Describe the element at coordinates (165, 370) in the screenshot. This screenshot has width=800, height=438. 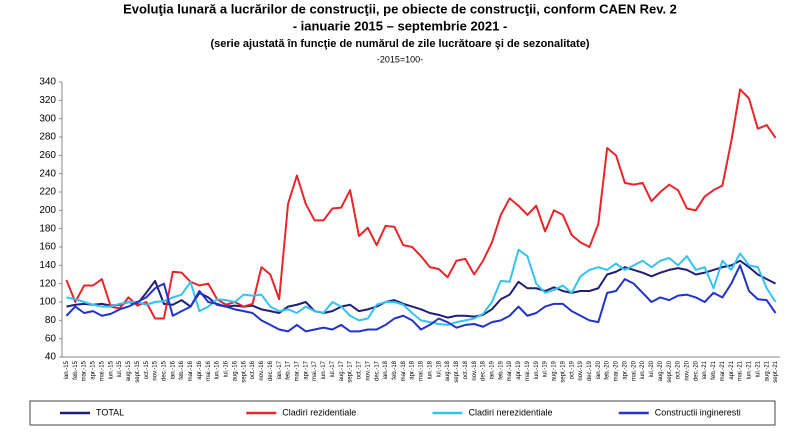
I see `x-tick-label: dec.-15` at that location.